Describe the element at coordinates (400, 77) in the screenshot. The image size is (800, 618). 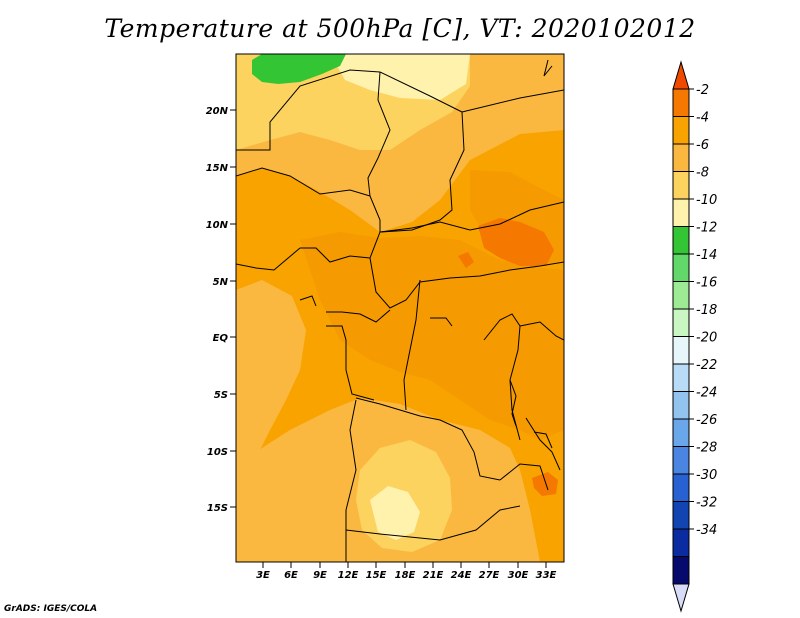
I see `field-band-10-north-light` at that location.